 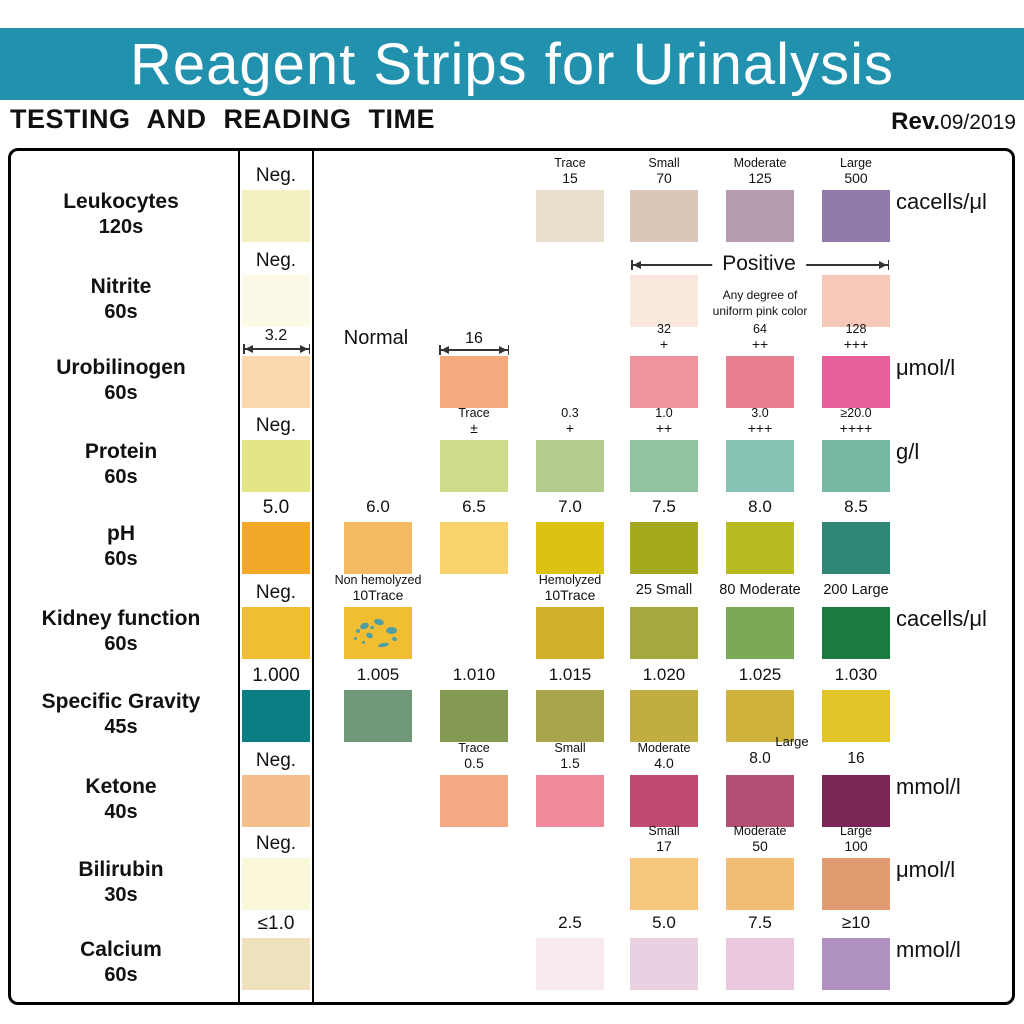 What do you see at coordinates (304, 349) in the screenshot?
I see `box-range-arrow-arrowhead-right` at bounding box center [304, 349].